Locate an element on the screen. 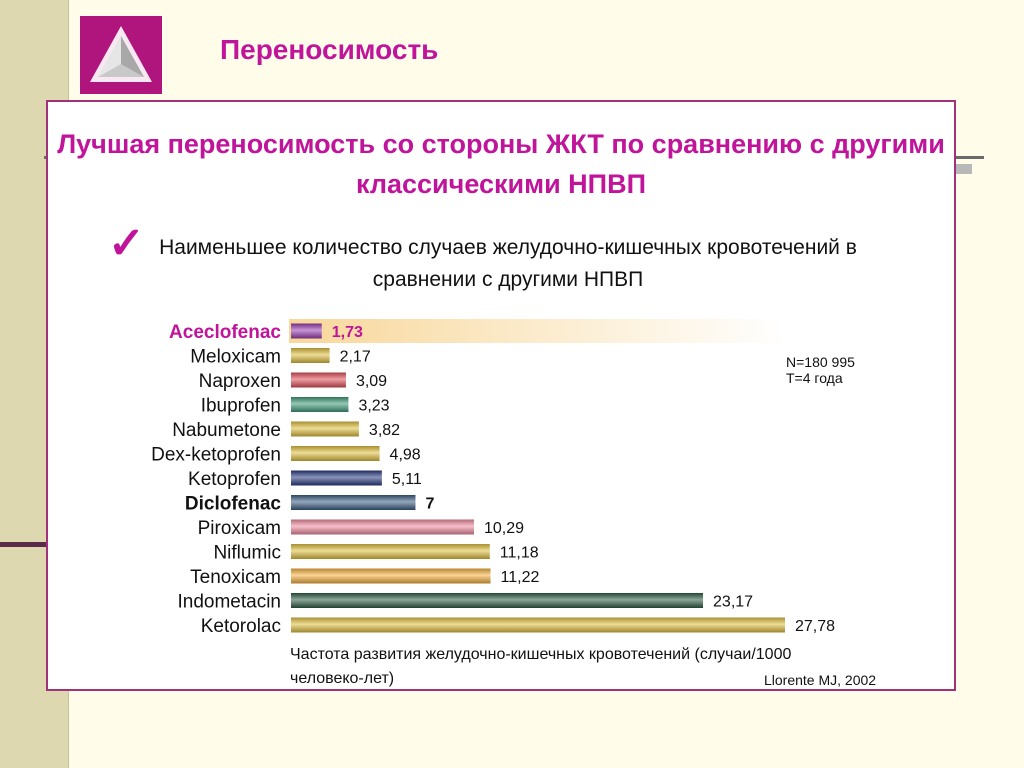 This screenshot has width=1024, height=768. category-label: Ketoprofen is located at coordinates (234, 479).